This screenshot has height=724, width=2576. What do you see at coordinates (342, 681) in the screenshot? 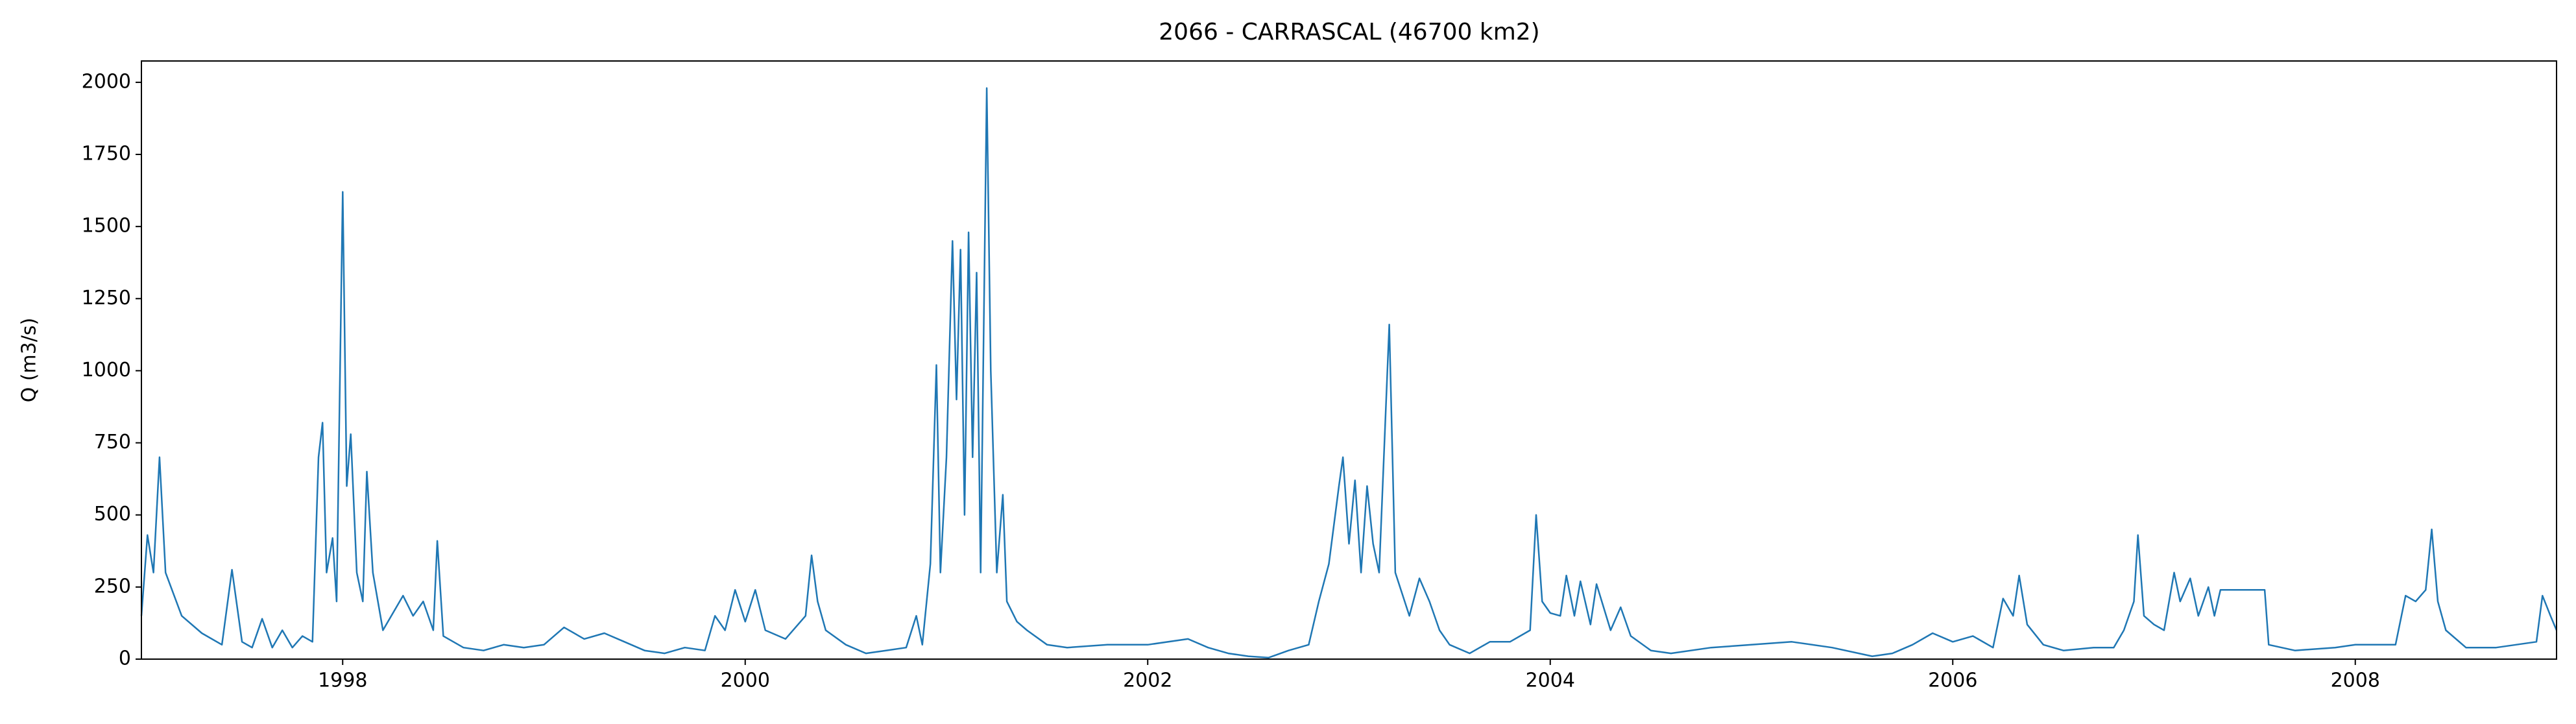
I see `x-tick-label: 1998` at bounding box center [342, 681].